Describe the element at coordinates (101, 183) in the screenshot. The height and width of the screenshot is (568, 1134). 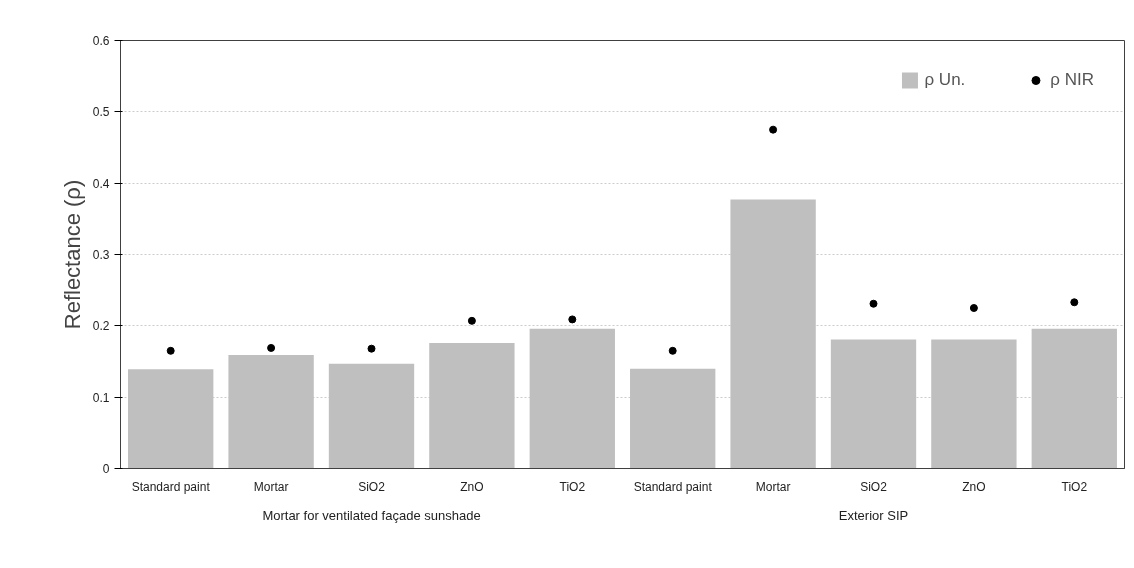
I see `y-tick-label: 0.4` at that location.